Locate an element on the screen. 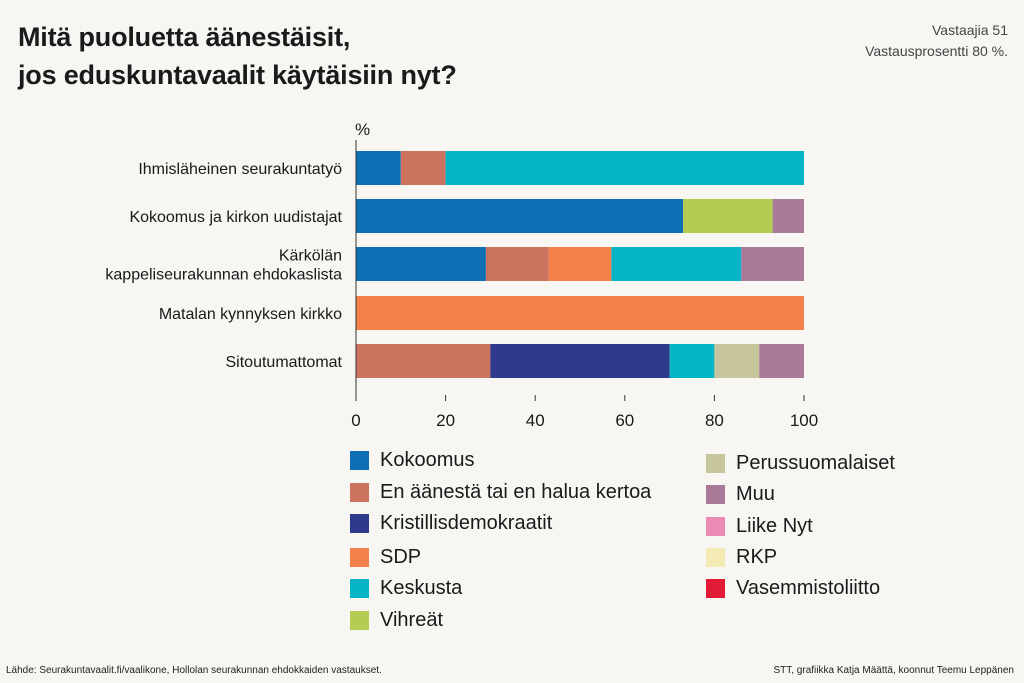 The width and height of the screenshot is (1024, 683). x-tick-label: 100 is located at coordinates (804, 420).